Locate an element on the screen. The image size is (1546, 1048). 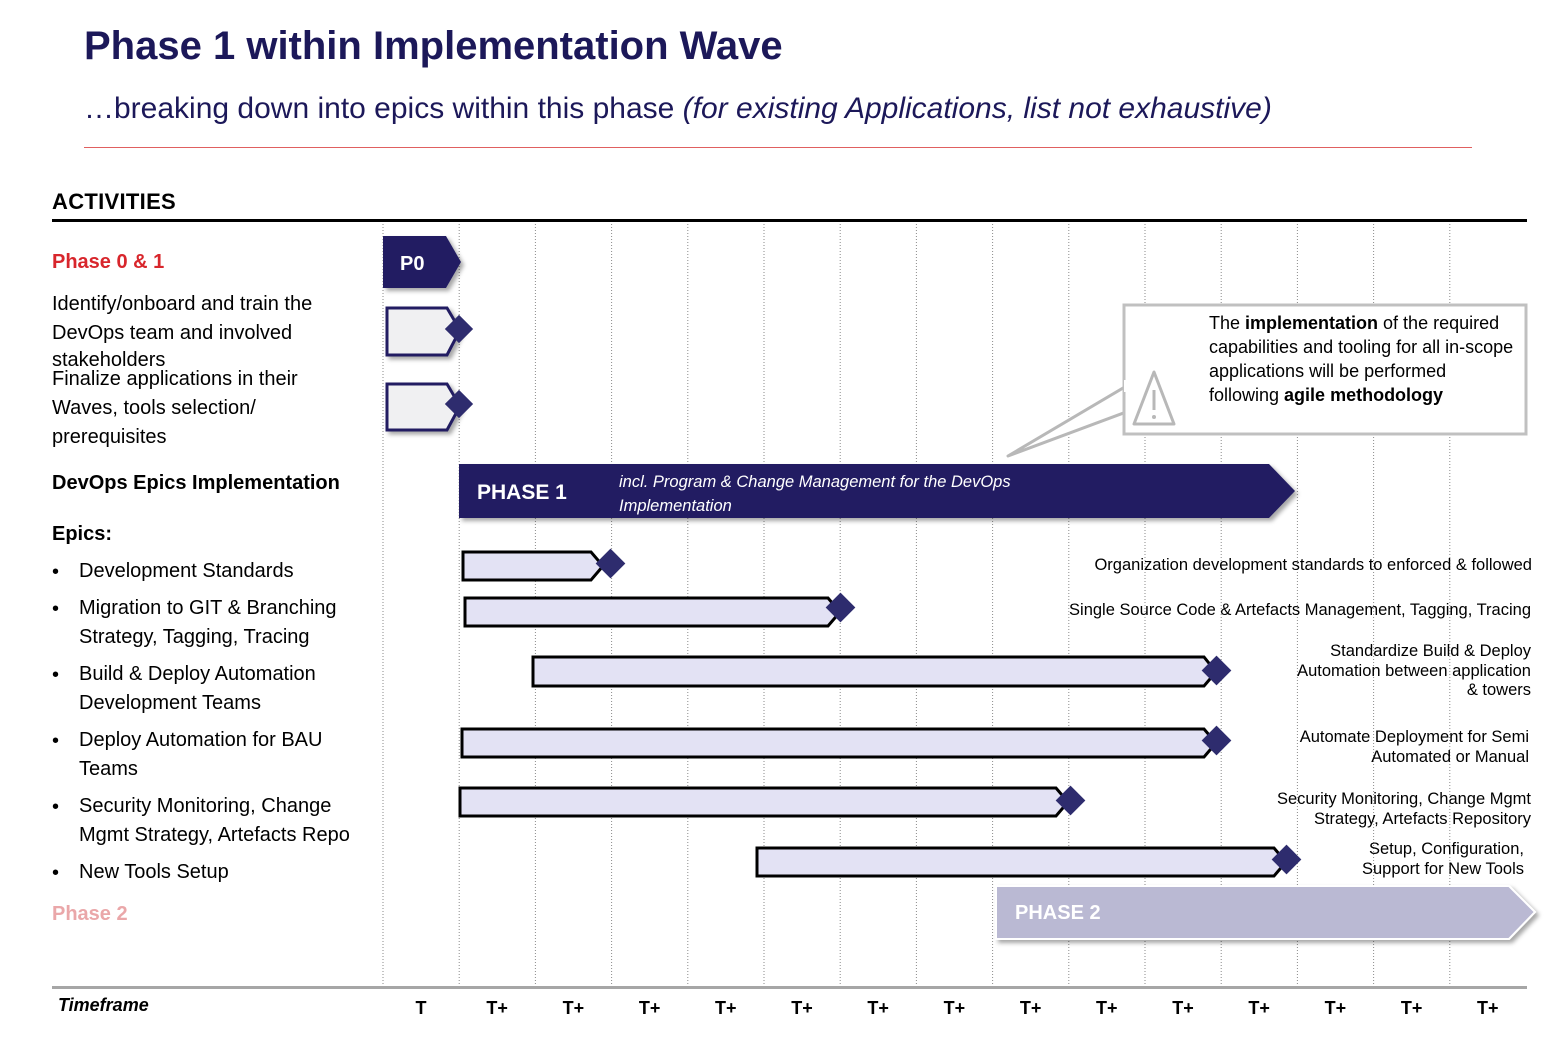
page-title: Phase 1 within Implementation Wave is located at coordinates (433, 46).